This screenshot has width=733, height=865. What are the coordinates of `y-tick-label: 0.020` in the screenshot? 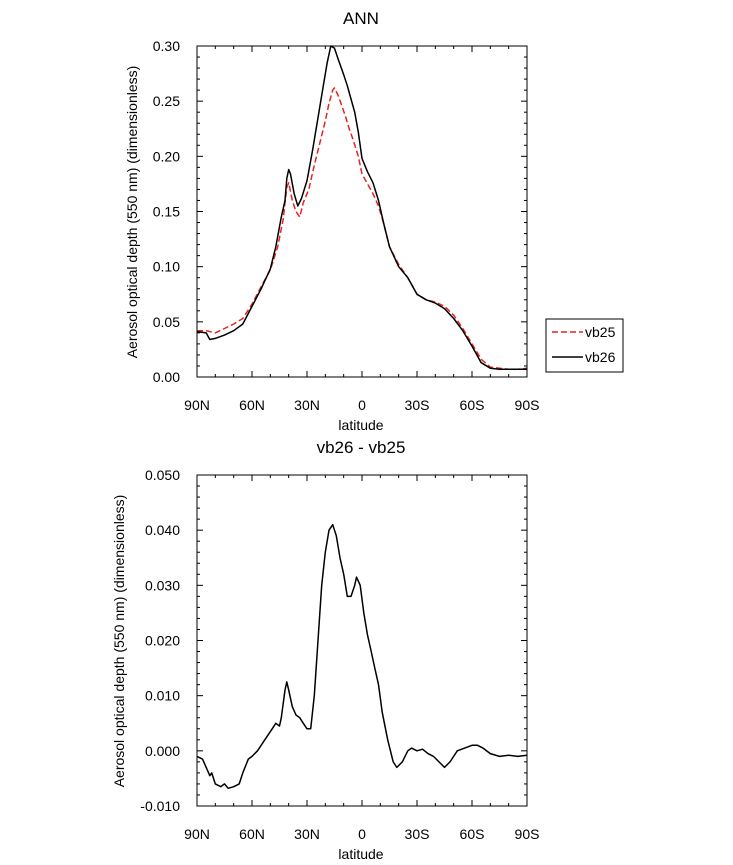 It's located at (162, 641).